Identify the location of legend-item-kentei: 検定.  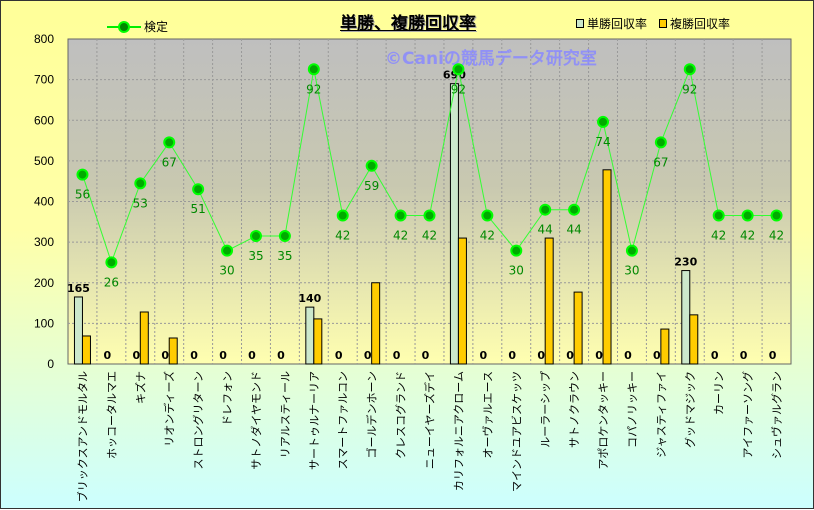
(137, 26).